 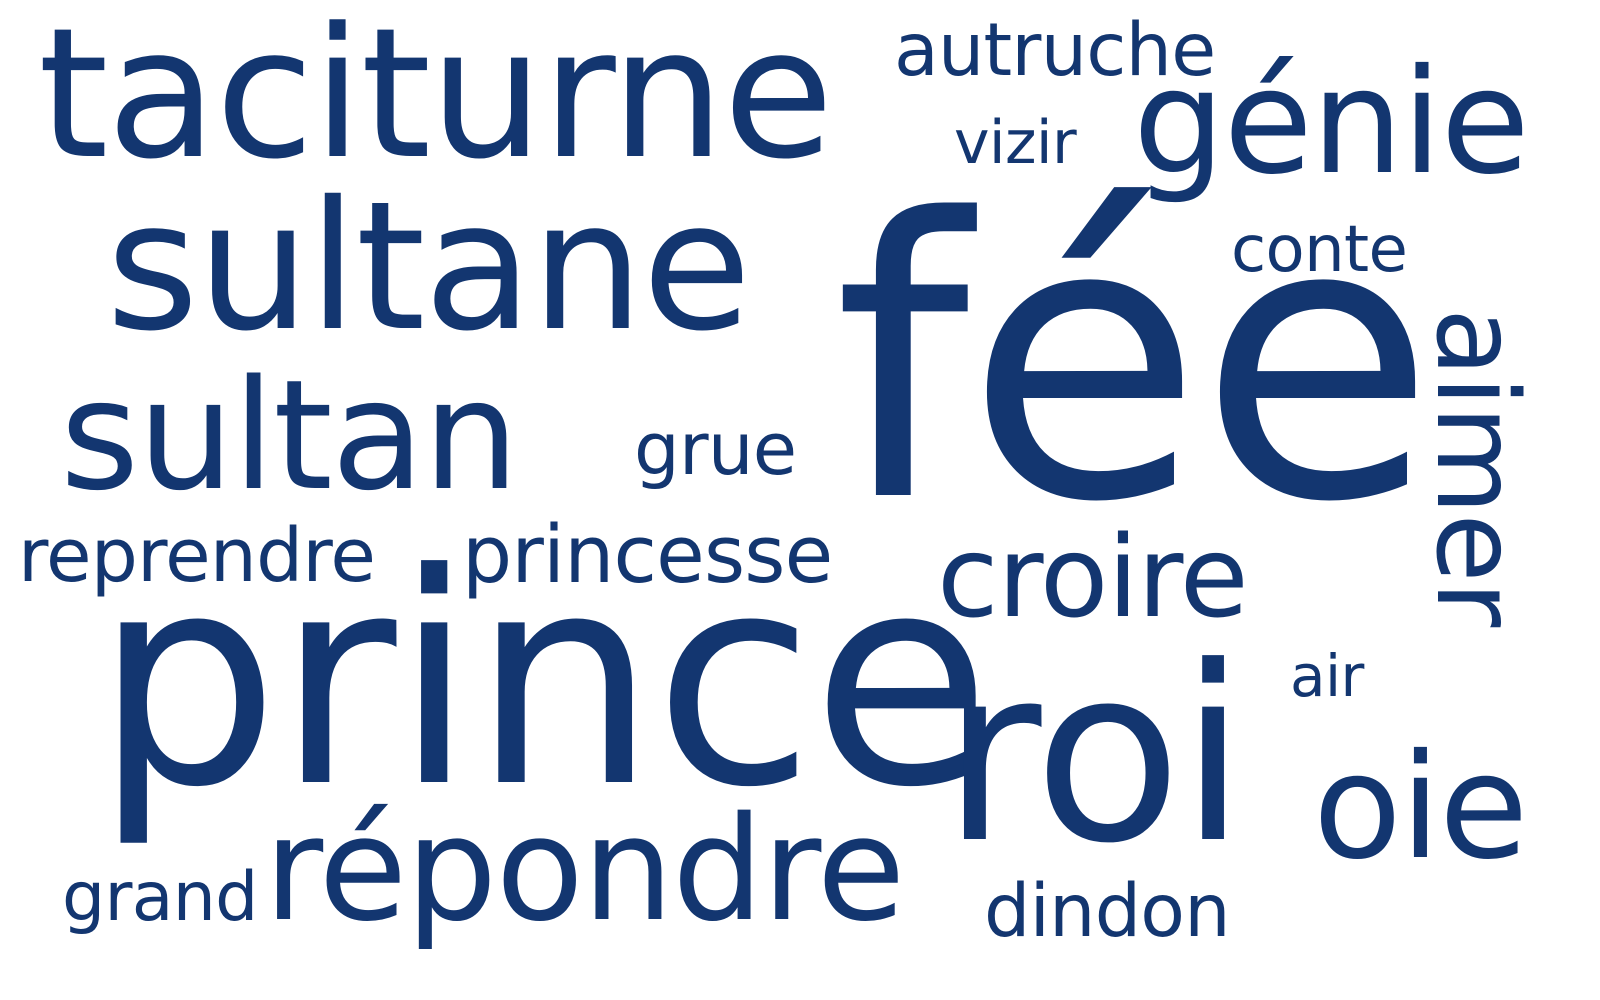 What do you see at coordinates (289, 435) in the screenshot?
I see `word-sultan: sultan` at bounding box center [289, 435].